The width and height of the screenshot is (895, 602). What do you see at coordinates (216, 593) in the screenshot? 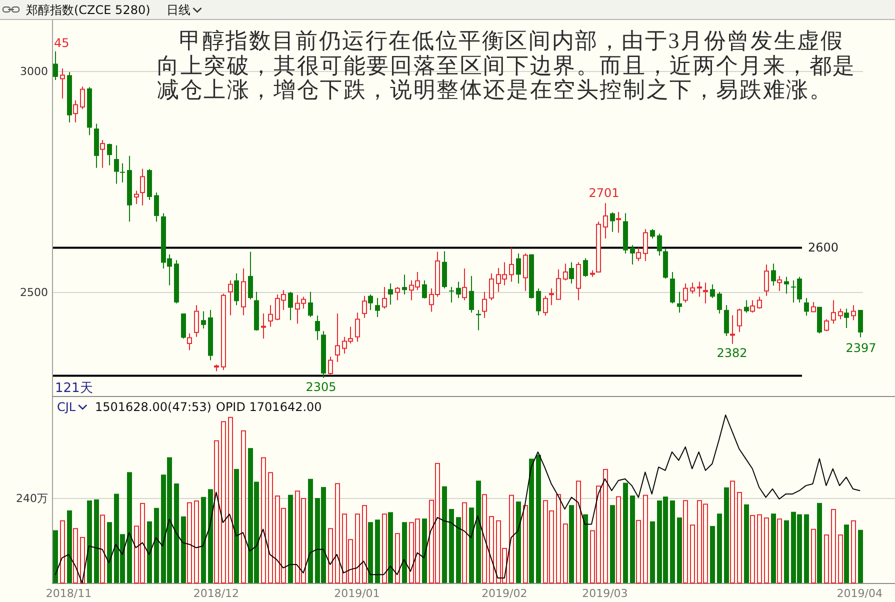
I see `x-tick-label: 2018/12` at bounding box center [216, 593].